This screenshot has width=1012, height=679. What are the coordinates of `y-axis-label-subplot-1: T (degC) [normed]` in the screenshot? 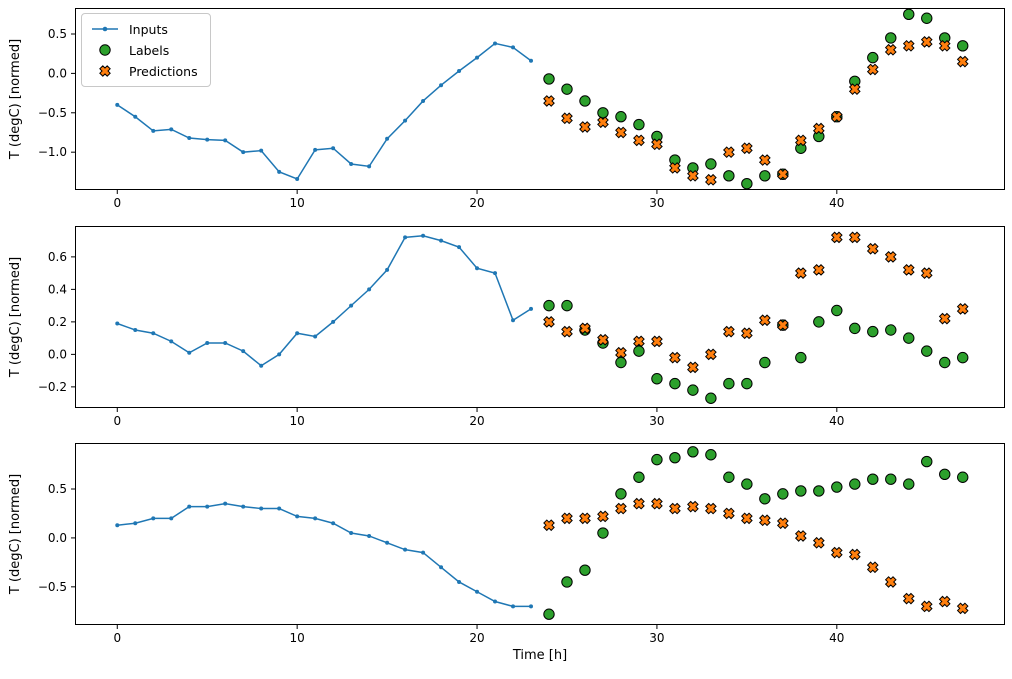 It's located at (15, 99).